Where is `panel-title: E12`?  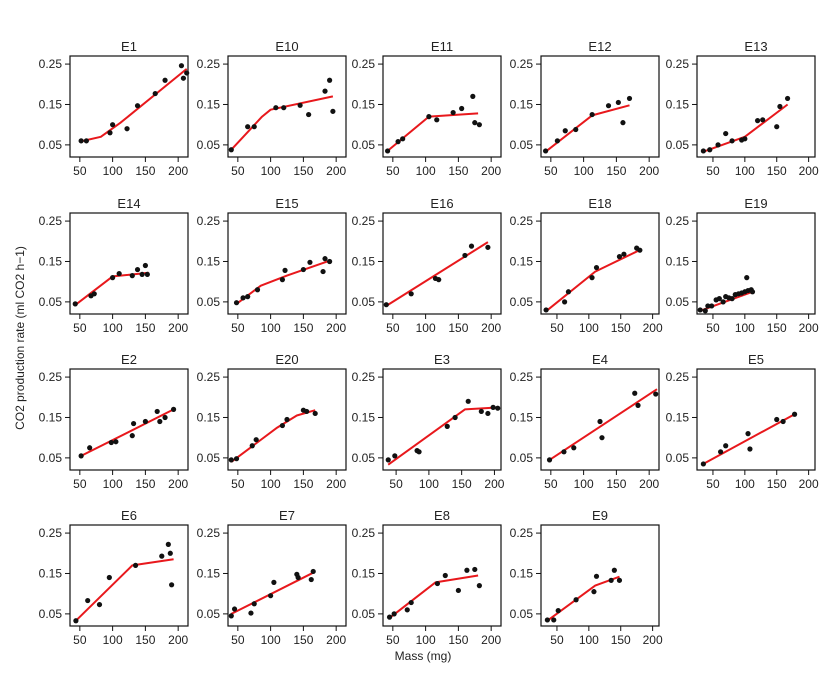
panel-title: E12 is located at coordinates (599, 46).